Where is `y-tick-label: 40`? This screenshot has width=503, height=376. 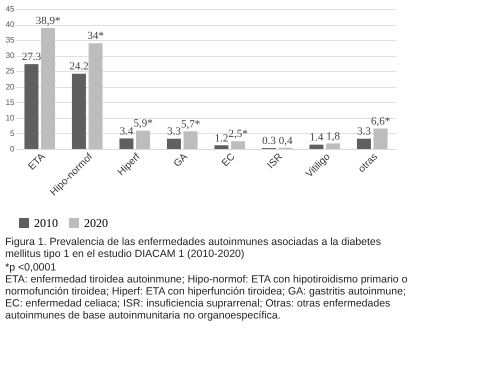
y-tick-label: 40 is located at coordinates (11, 25).